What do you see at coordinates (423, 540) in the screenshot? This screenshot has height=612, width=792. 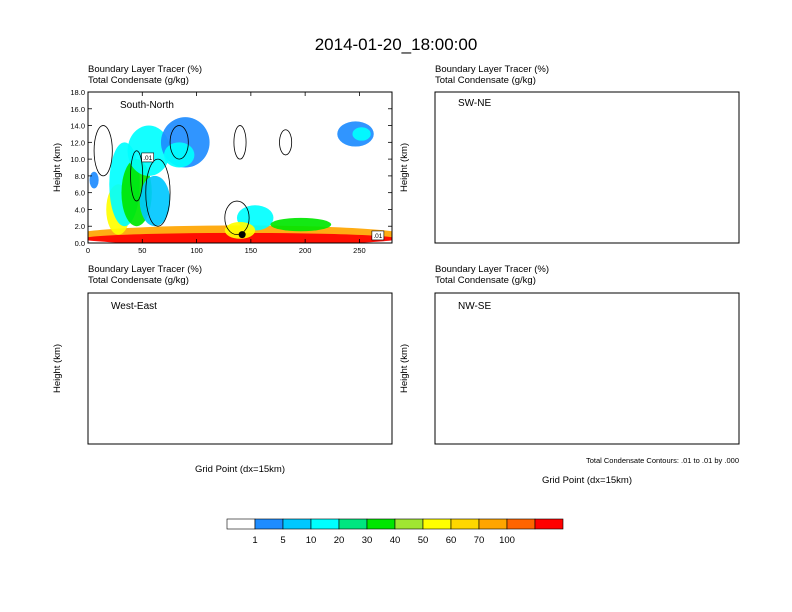 I see `colorbar-label: 50` at bounding box center [423, 540].